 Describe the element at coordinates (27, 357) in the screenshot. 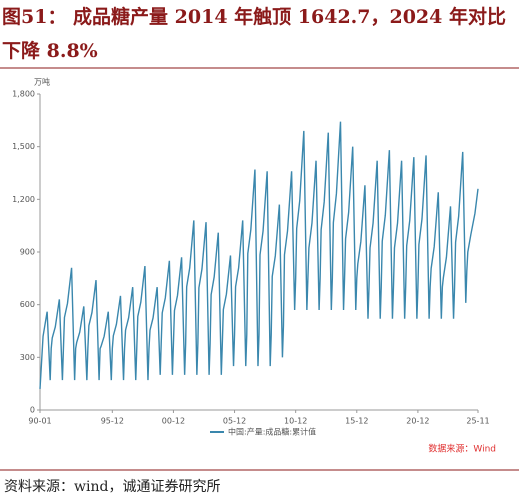

I see `y-tick-label: 300` at that location.